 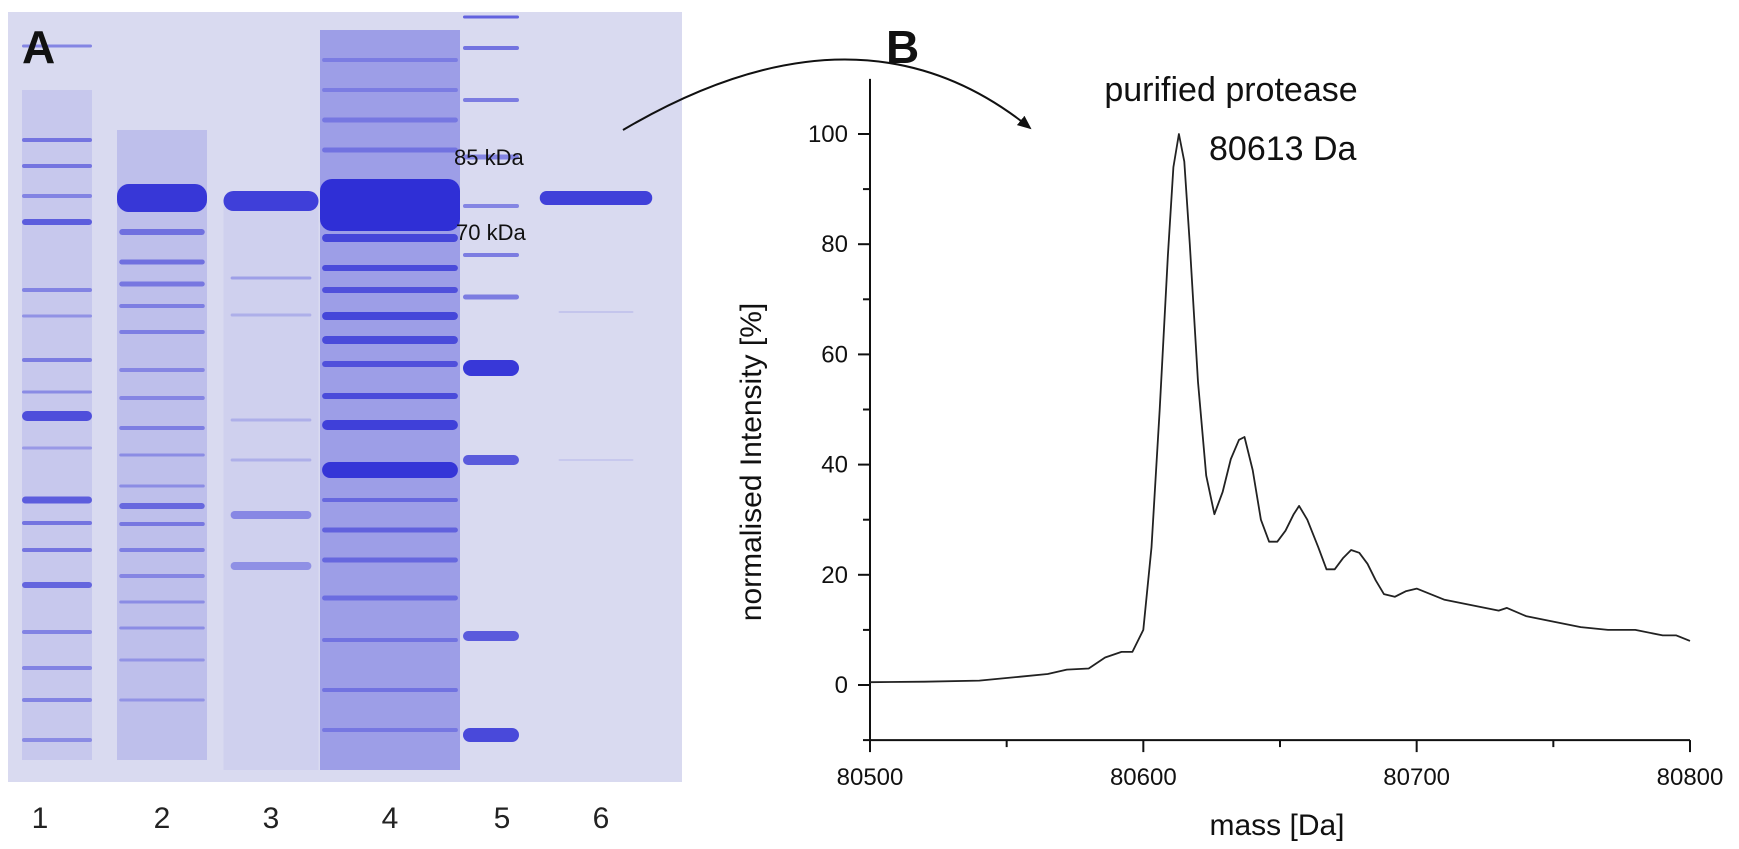 What do you see at coordinates (321, 818) in the screenshot?
I see `lane-numbers: 1 2 3 4 5 6` at bounding box center [321, 818].